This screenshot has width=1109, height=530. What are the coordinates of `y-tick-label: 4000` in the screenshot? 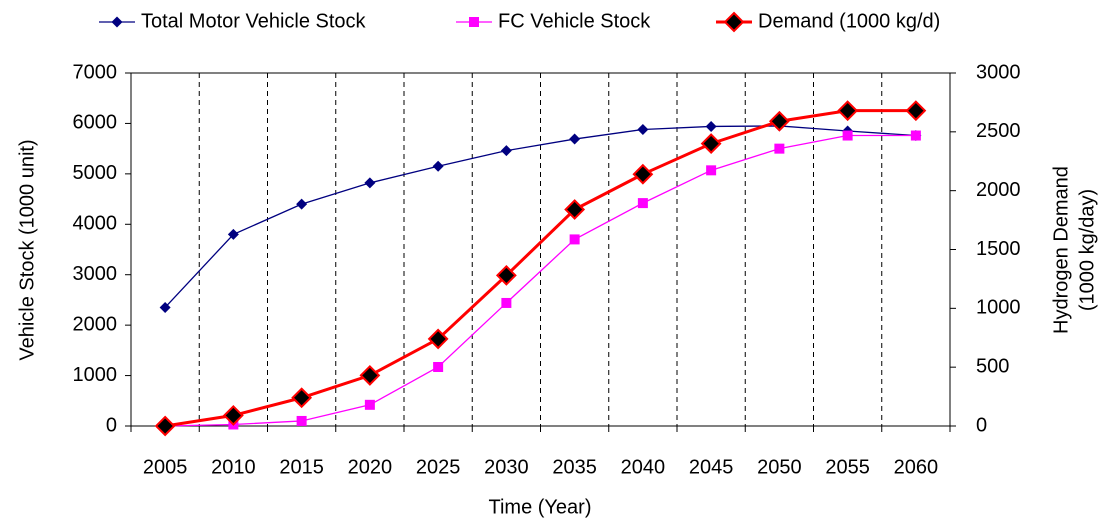 It's located at (95, 224).